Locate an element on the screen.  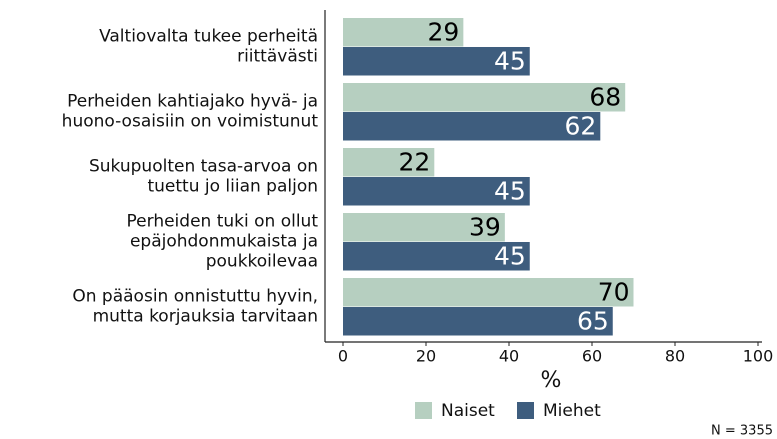
category-label: Sukupuolten tasa-arvoa on is located at coordinates (203, 167).